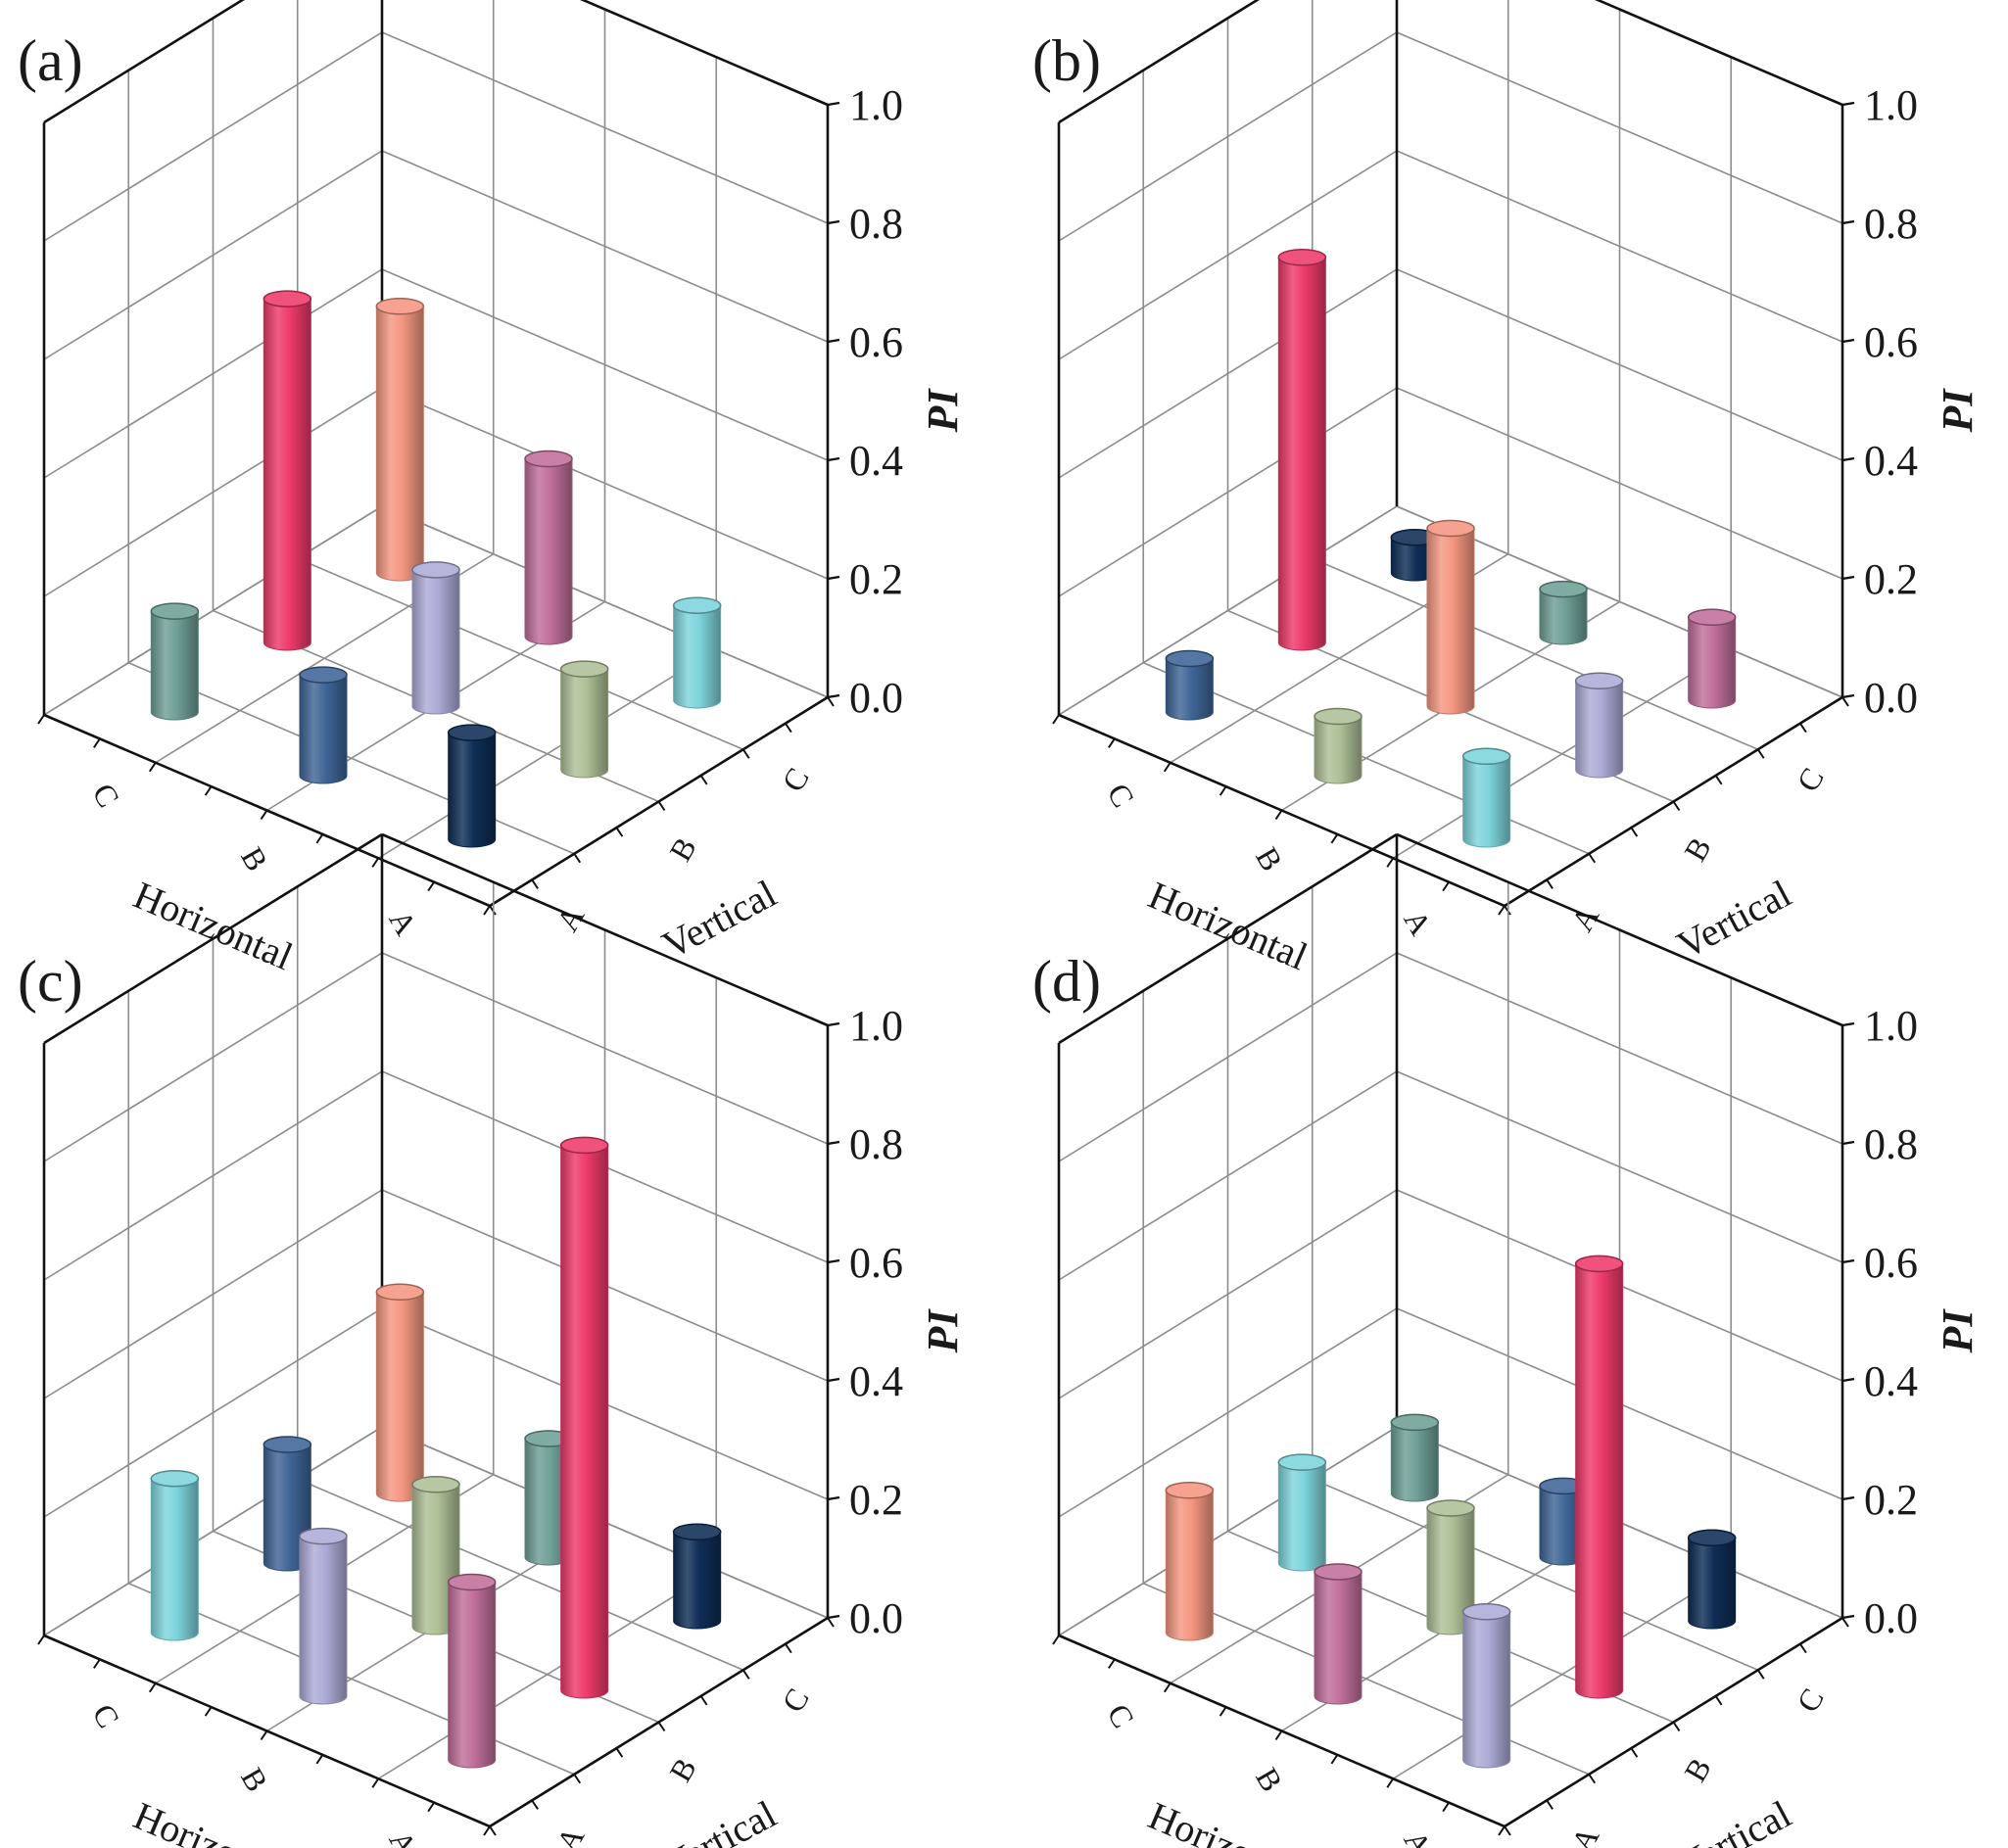 Image resolution: width=2008 pixels, height=1848 pixels. I want to click on panel-label: (c), so click(50, 981).